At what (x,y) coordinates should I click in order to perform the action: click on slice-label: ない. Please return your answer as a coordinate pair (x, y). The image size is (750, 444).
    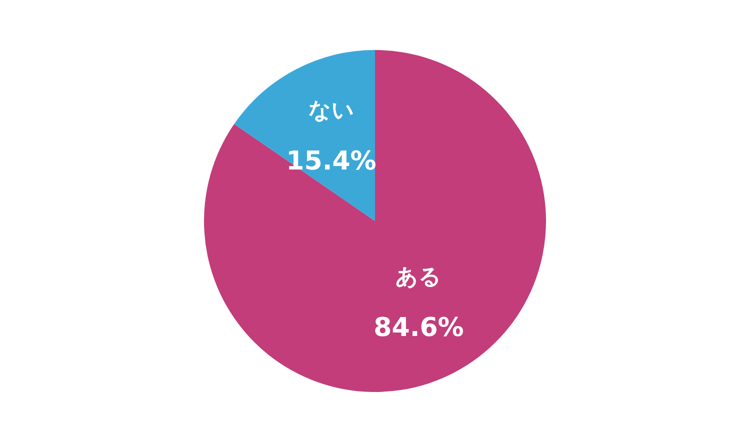
    Looking at the image, I should click on (331, 111).